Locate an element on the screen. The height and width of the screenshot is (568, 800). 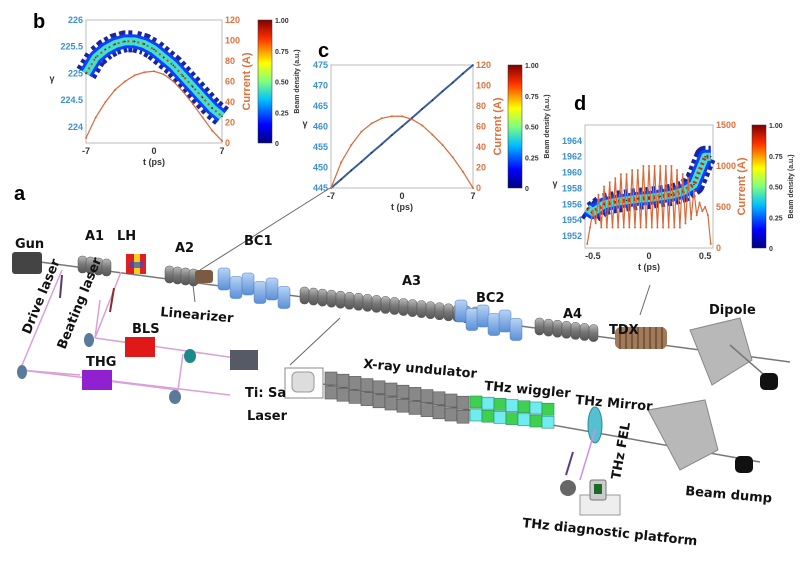
label-tisa-2: Laser is located at coordinates (267, 416).